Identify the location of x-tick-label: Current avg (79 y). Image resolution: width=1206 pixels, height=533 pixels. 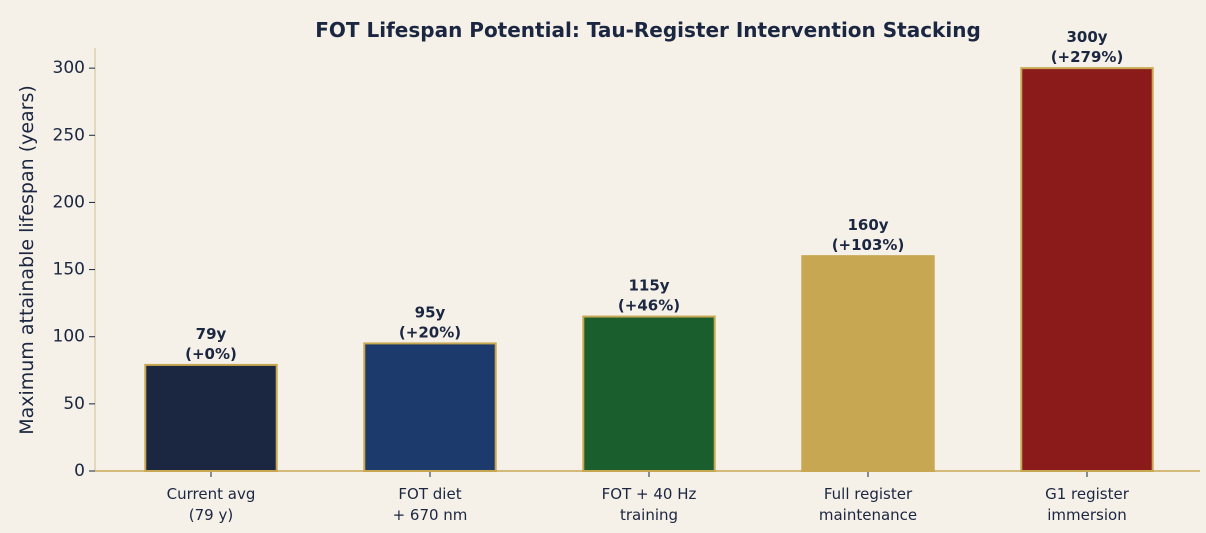
(211, 504).